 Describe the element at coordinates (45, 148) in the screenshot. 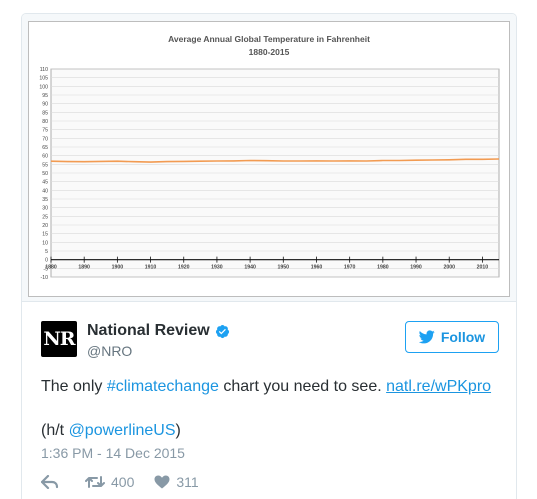

I see `y-tick-label: 65` at that location.